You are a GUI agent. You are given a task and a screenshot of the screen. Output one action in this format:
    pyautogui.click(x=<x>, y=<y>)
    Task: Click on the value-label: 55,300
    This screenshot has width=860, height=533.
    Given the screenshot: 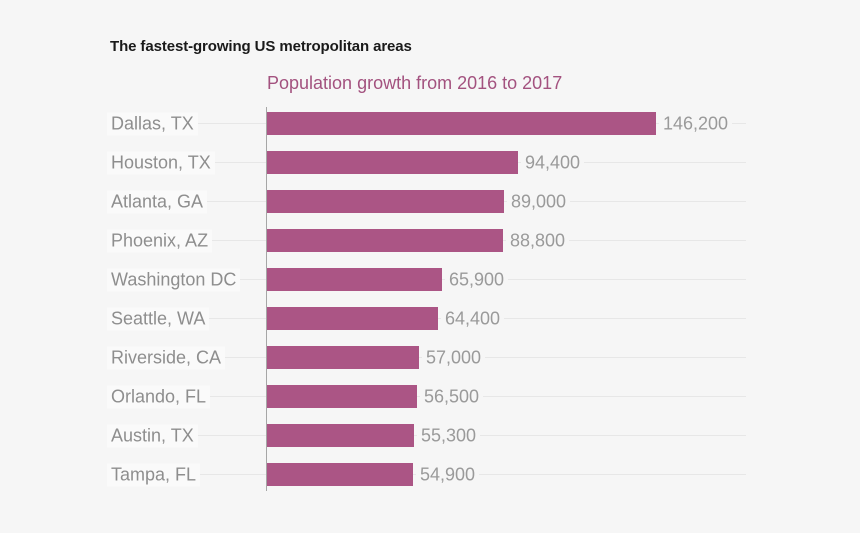 What is the action you would take?
    pyautogui.click(x=449, y=435)
    